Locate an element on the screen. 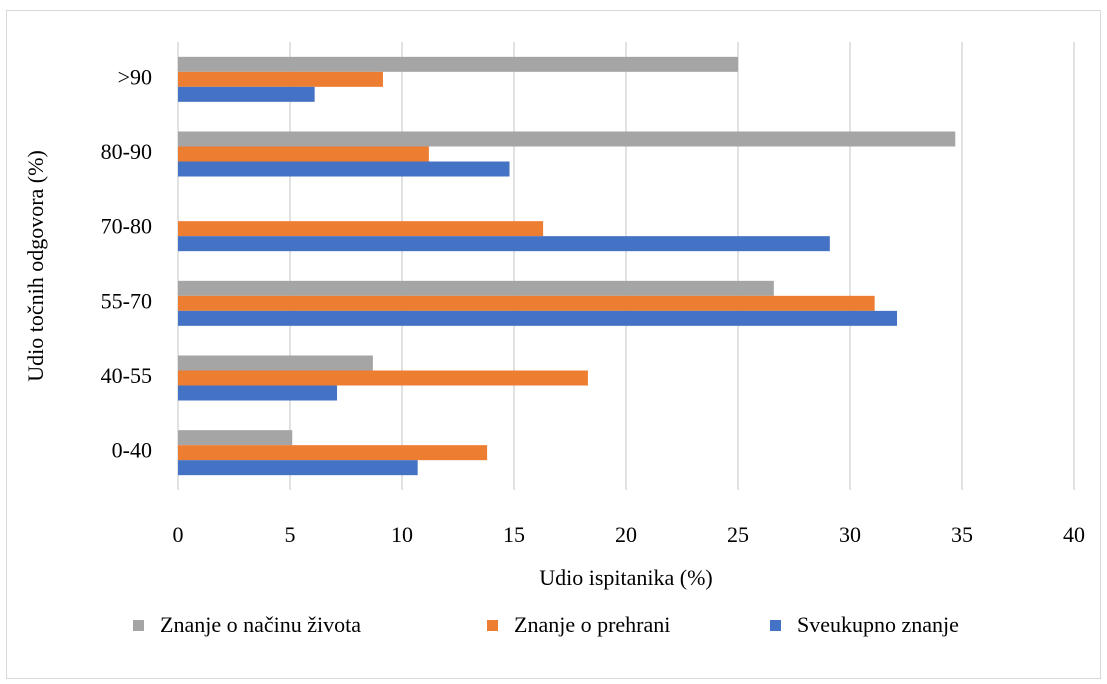 Image resolution: width=1107 pixels, height=684 pixels. x-tick-label: 10 is located at coordinates (402, 534).